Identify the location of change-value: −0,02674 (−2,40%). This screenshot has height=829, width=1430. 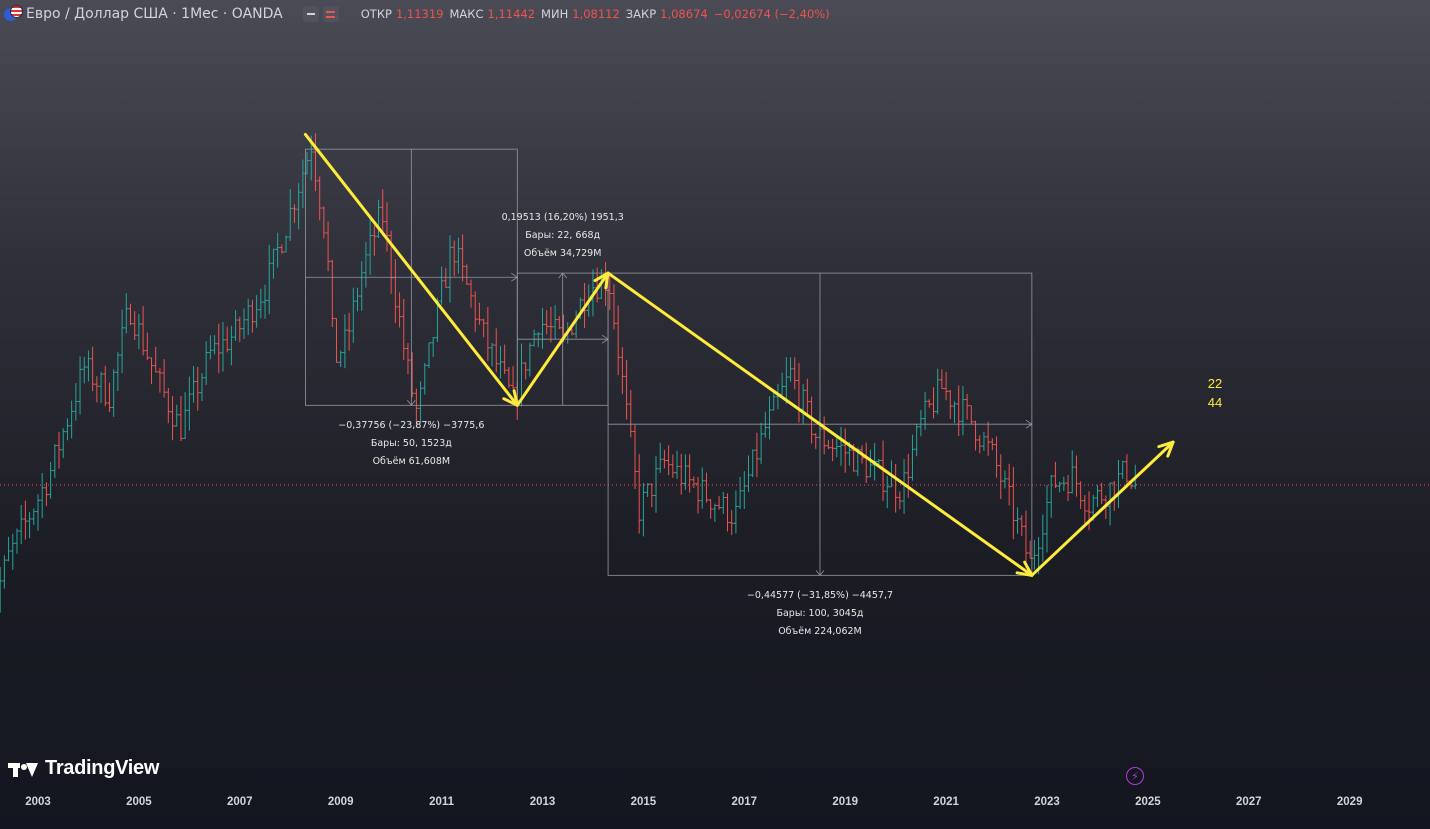
(771, 14).